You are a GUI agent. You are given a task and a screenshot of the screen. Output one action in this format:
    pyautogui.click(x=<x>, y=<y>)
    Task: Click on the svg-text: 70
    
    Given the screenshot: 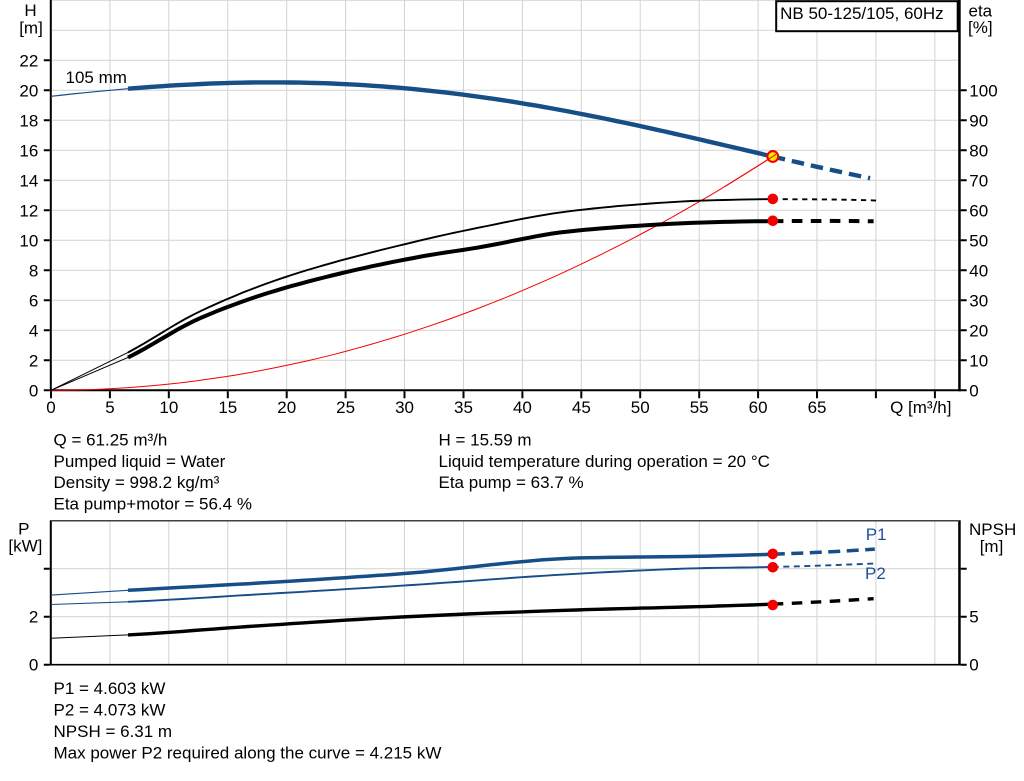 What is the action you would take?
    pyautogui.click(x=978, y=180)
    